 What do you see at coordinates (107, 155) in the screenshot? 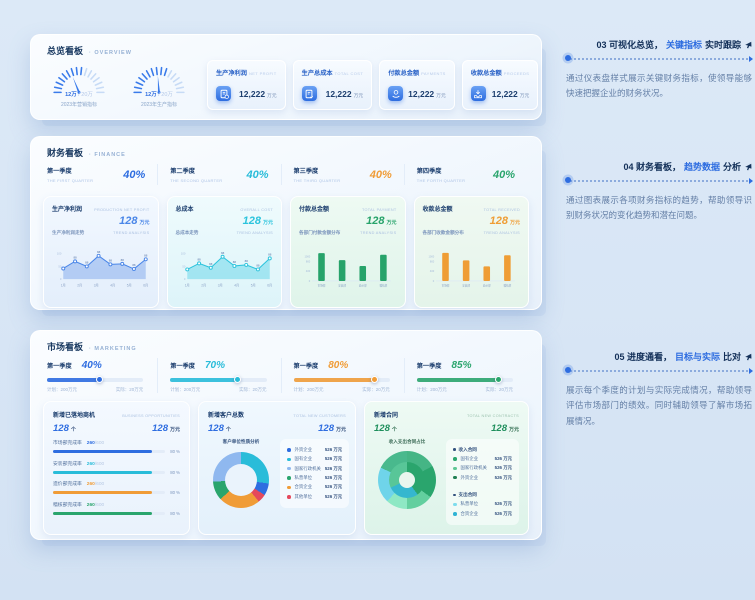
I see `finance-subtitle: · FINANCE` at bounding box center [107, 155].